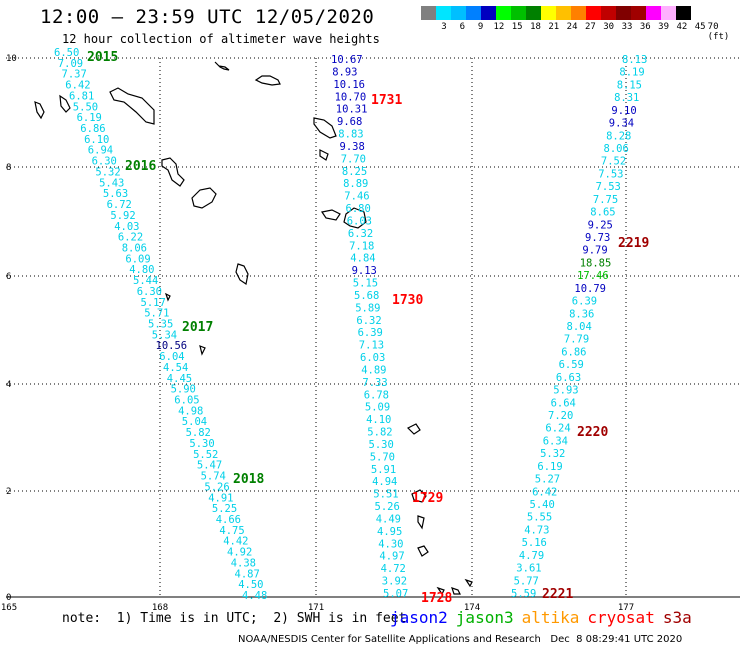 The height and width of the screenshot is (650, 740). What do you see at coordinates (407, 300) in the screenshot?
I see `pass-time-label: 1730` at bounding box center [407, 300].